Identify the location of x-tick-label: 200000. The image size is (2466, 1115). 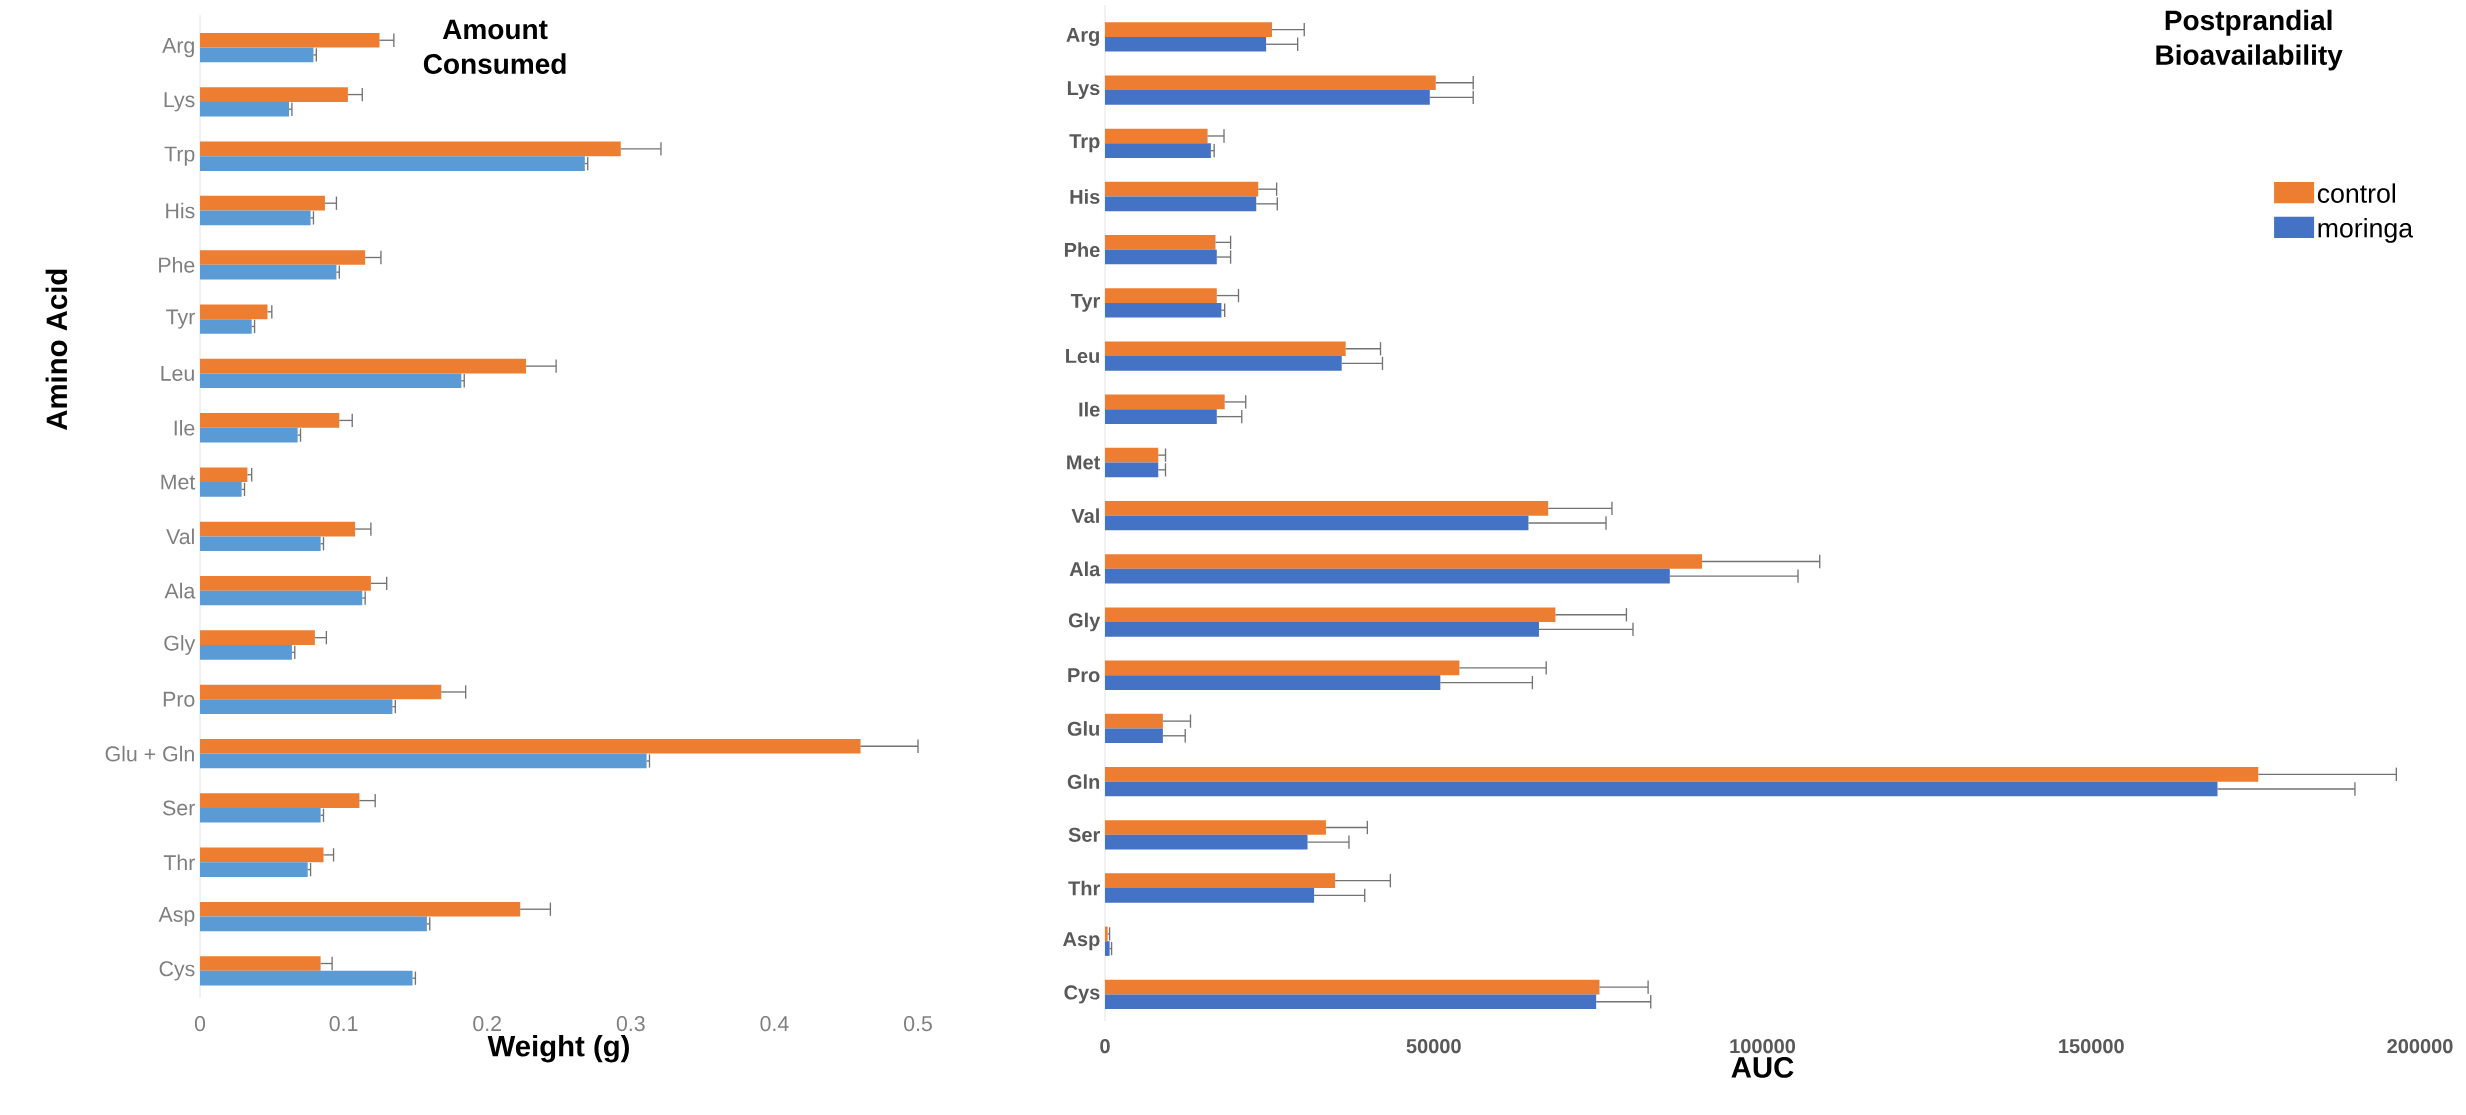
(2420, 1046).